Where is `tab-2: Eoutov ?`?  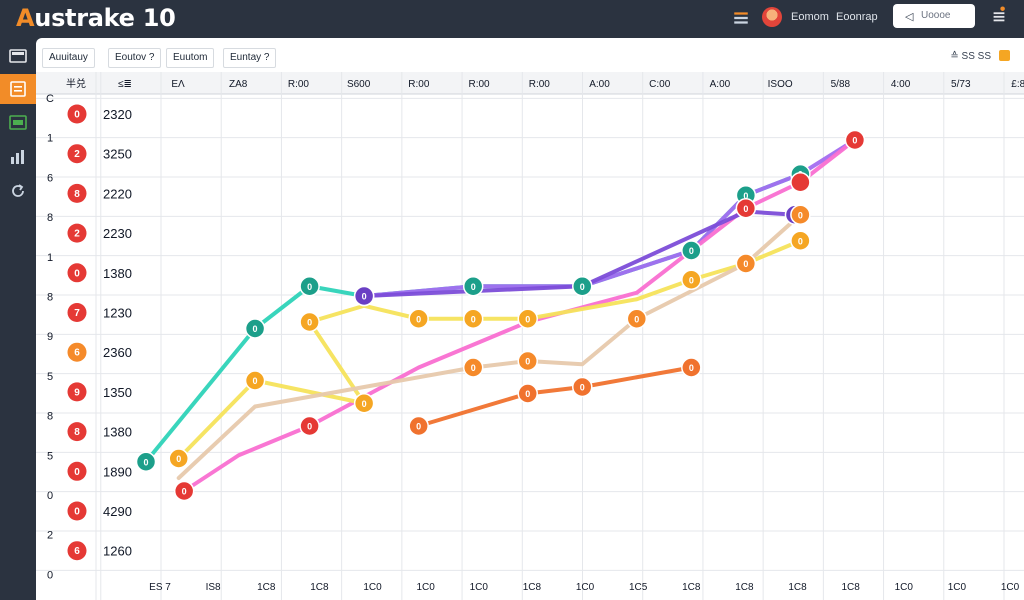
tab-2: Eoutov ? is located at coordinates (135, 58).